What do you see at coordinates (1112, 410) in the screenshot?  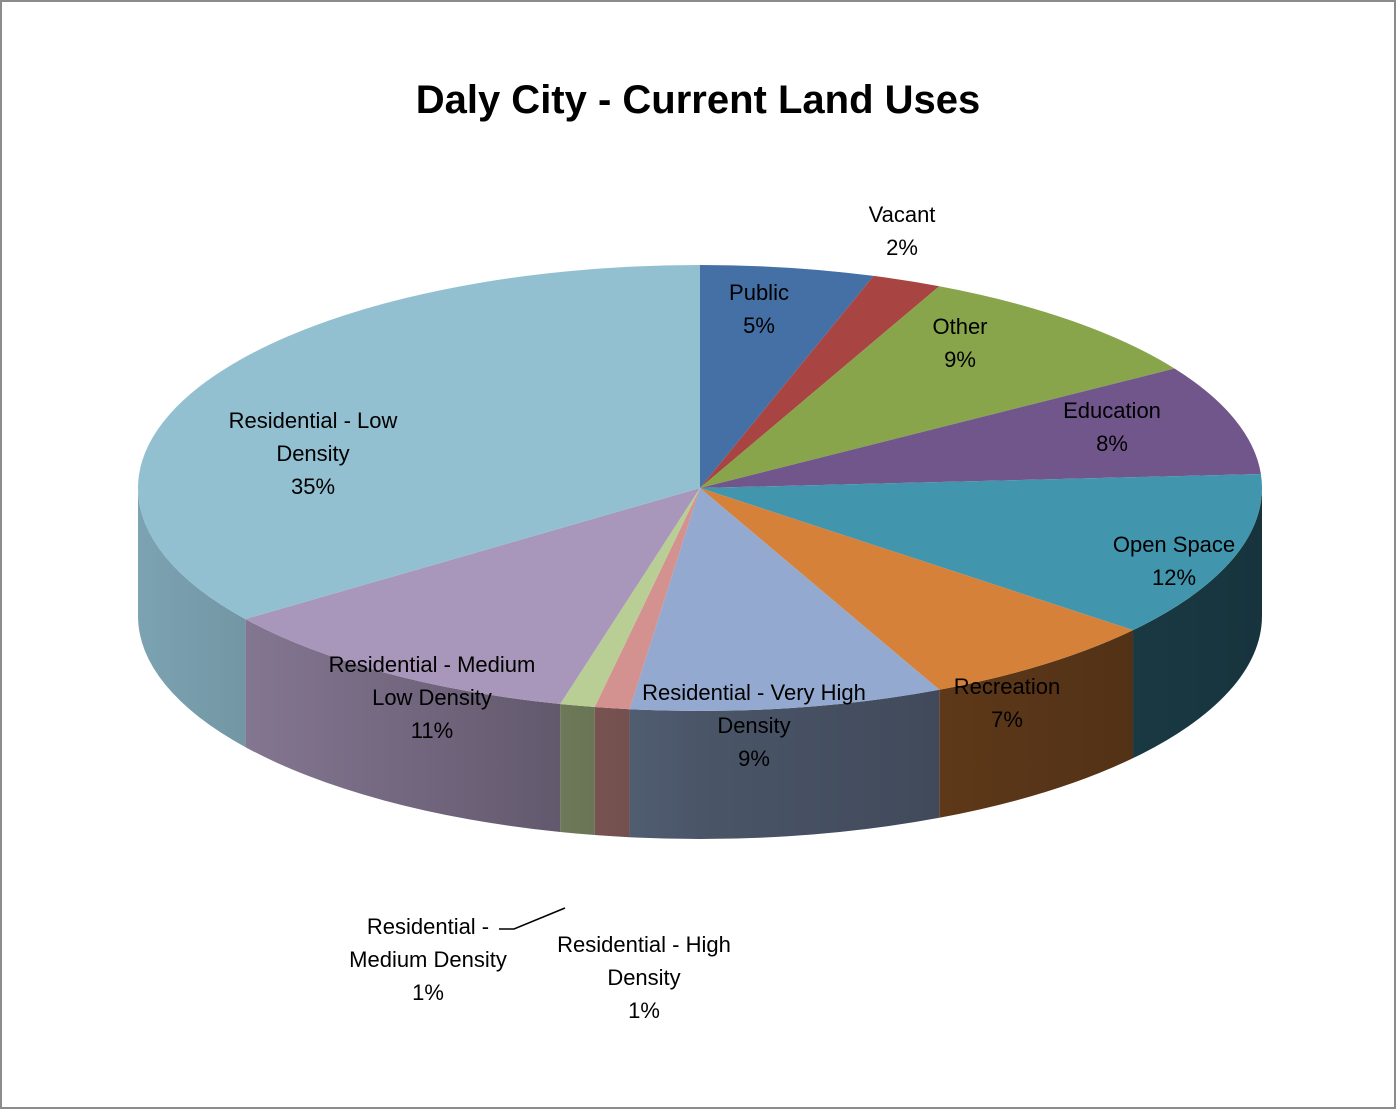 I see `svg-text: Education` at bounding box center [1112, 410].